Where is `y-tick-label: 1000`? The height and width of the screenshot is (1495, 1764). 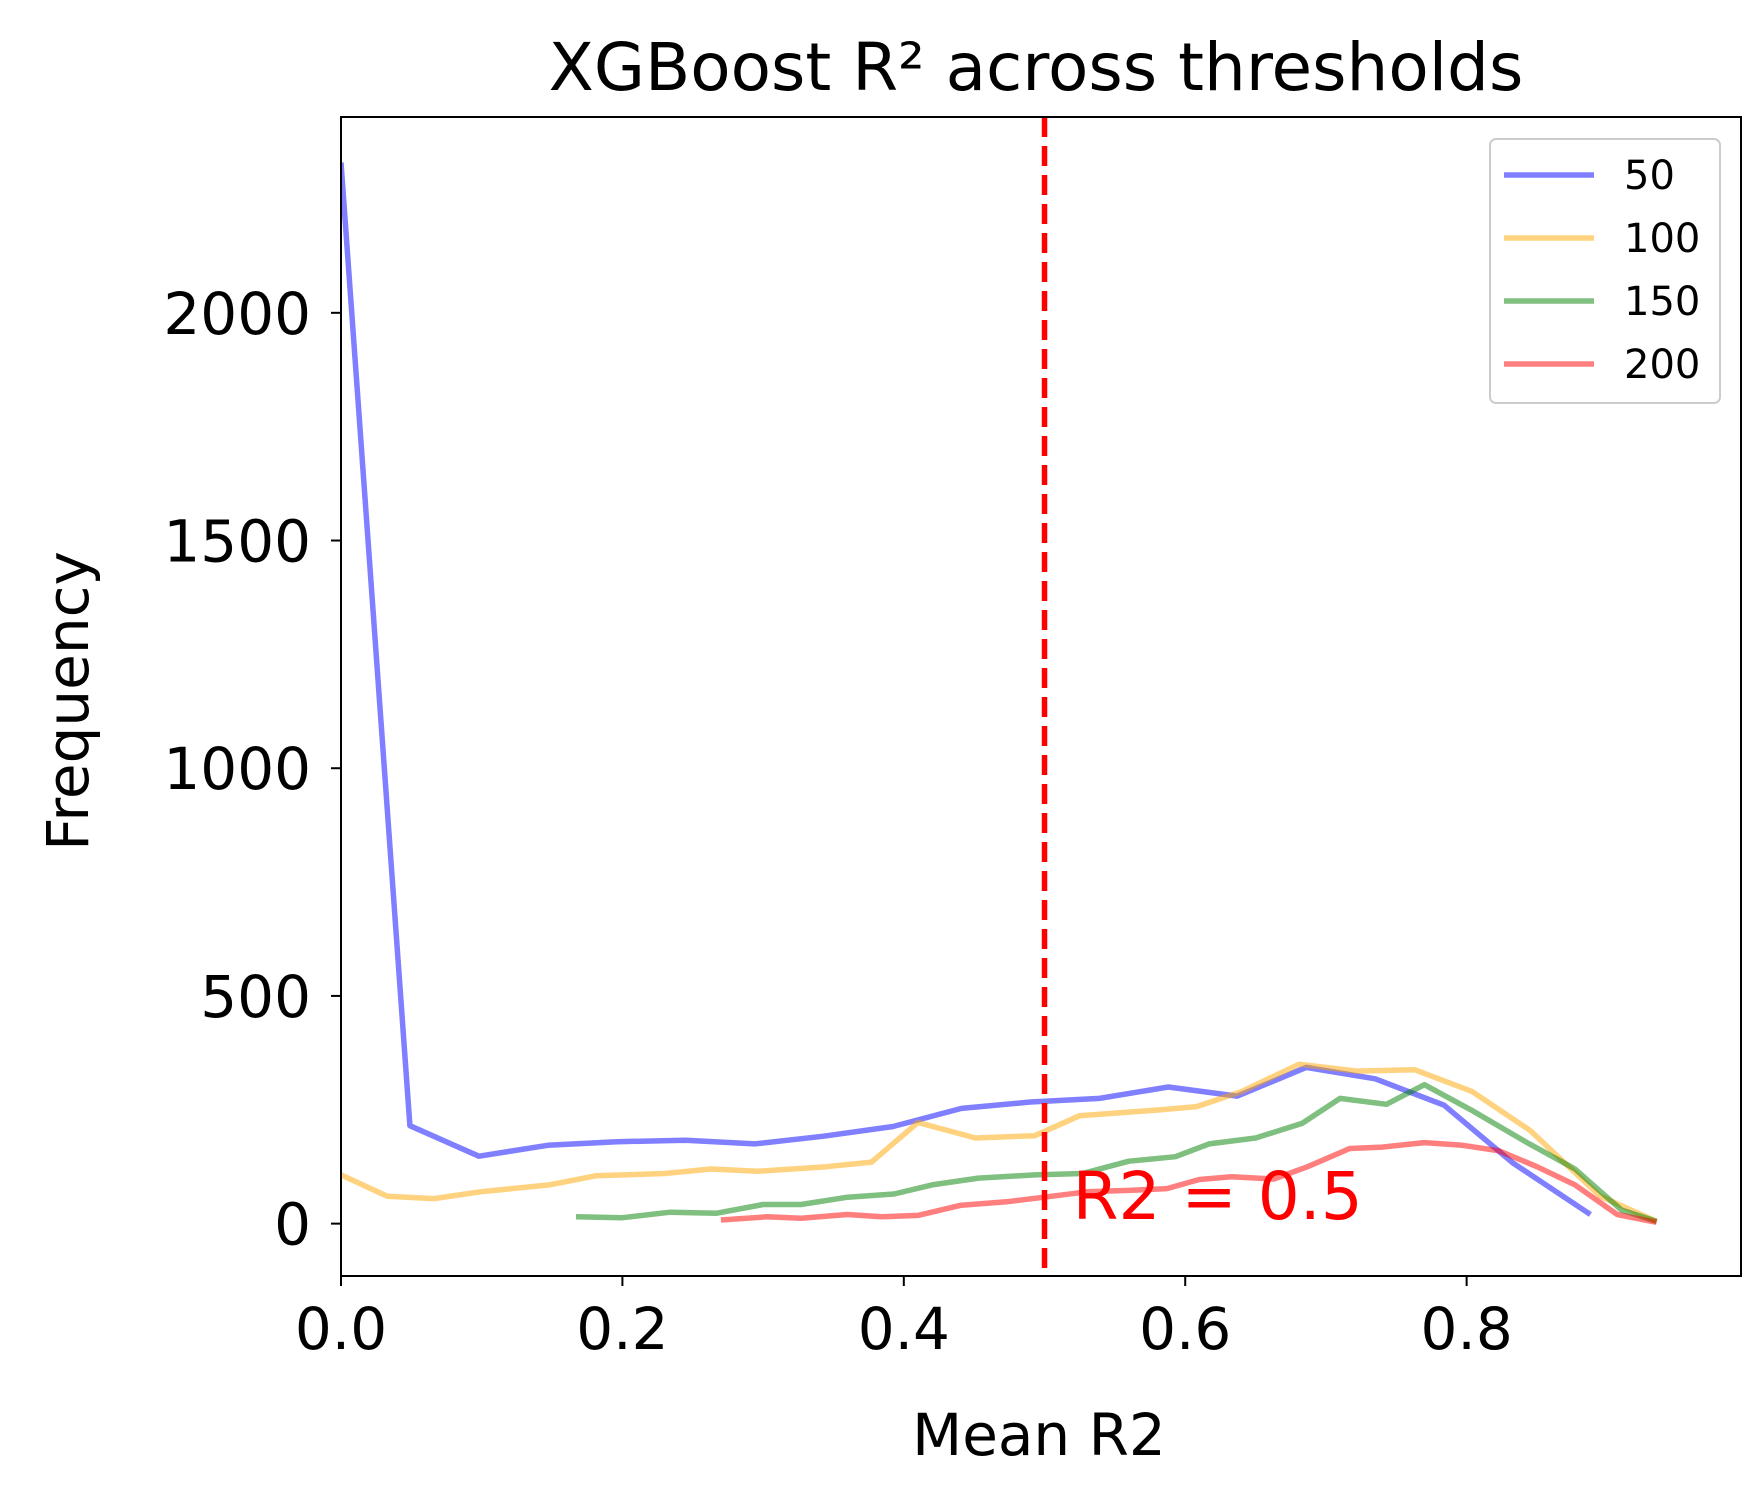 y-tick-label: 1000 is located at coordinates (237, 769).